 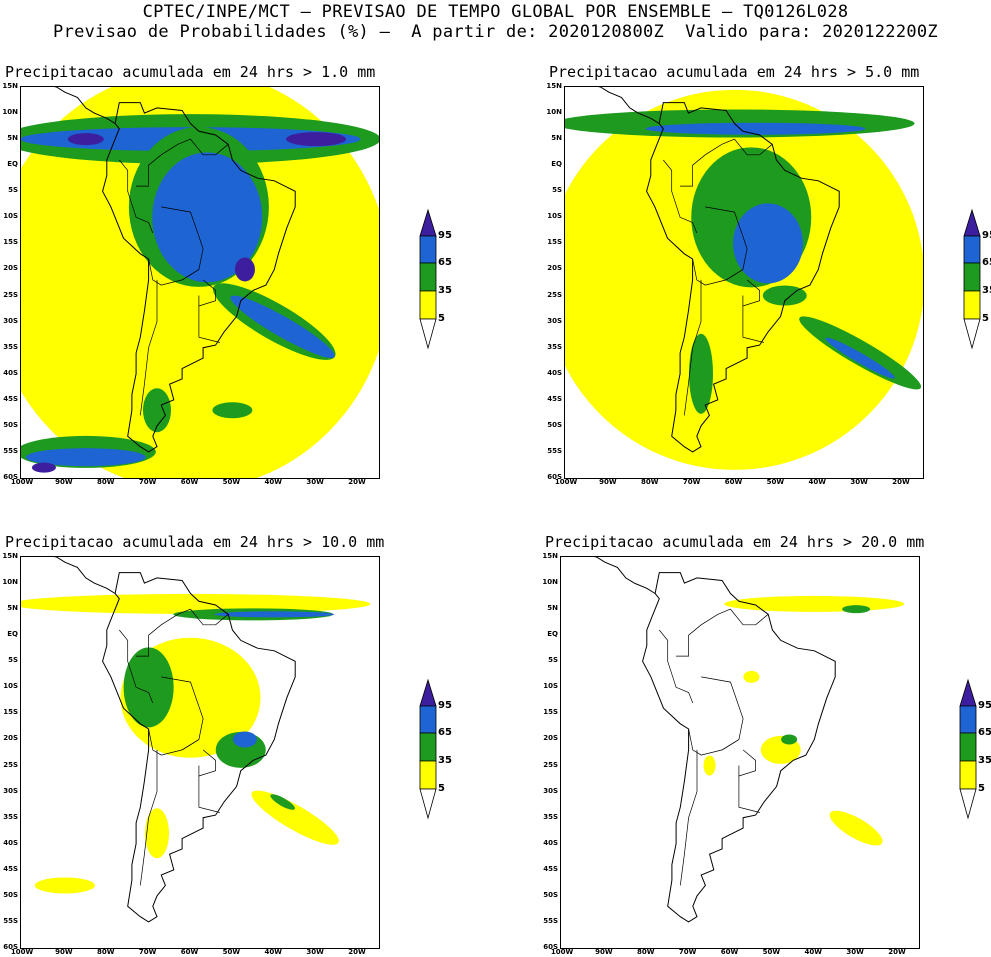 What do you see at coordinates (147, 952) in the screenshot?
I see `lon-tick-label: 70W` at bounding box center [147, 952].